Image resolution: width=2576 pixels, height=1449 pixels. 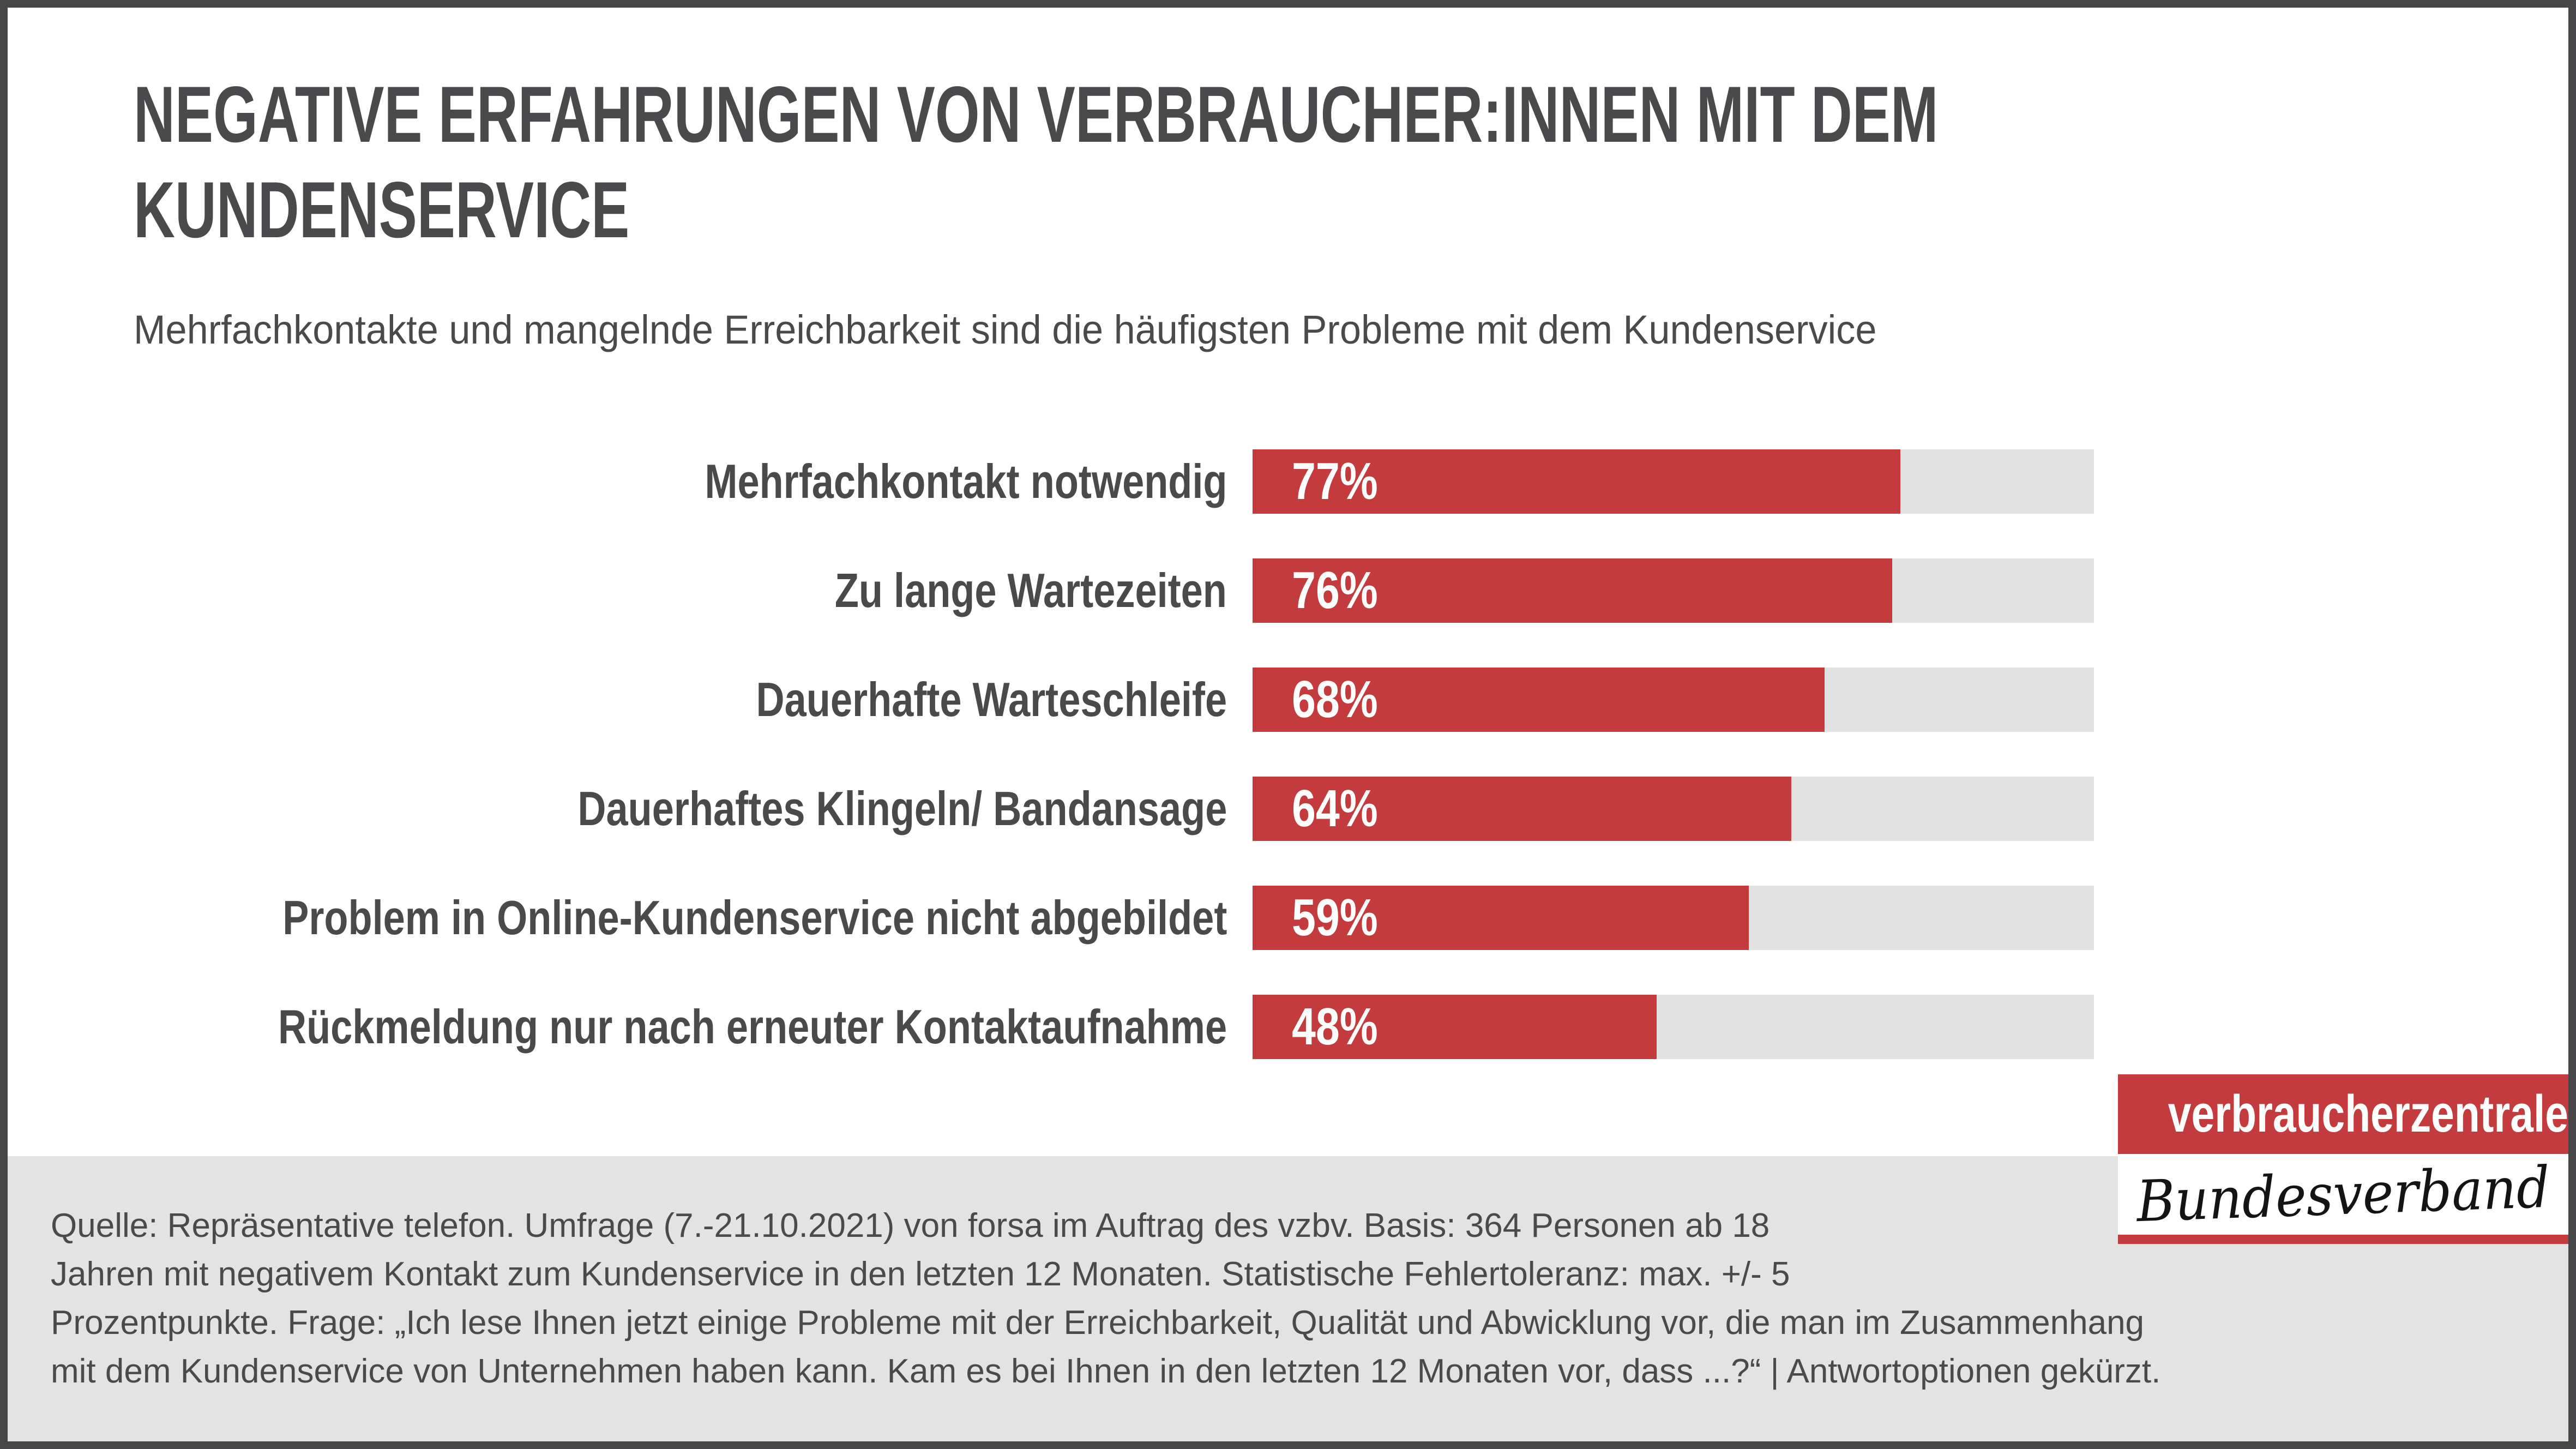 I want to click on logo-underline, so click(x=2343, y=1239).